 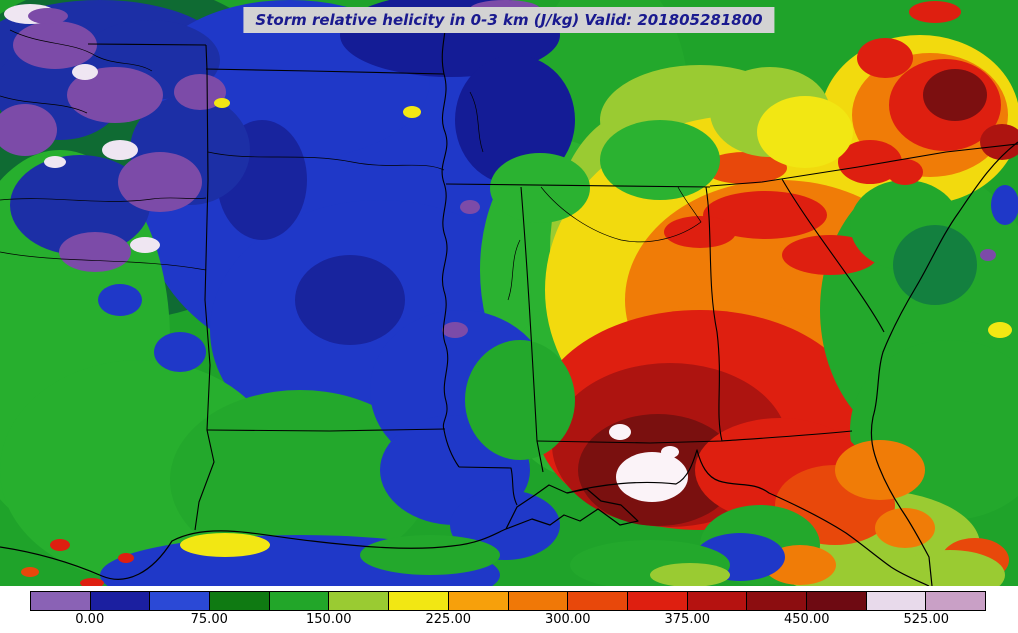 What do you see at coordinates (926, 619) in the screenshot?
I see `colorbar-tick-label: 525.00` at bounding box center [926, 619].